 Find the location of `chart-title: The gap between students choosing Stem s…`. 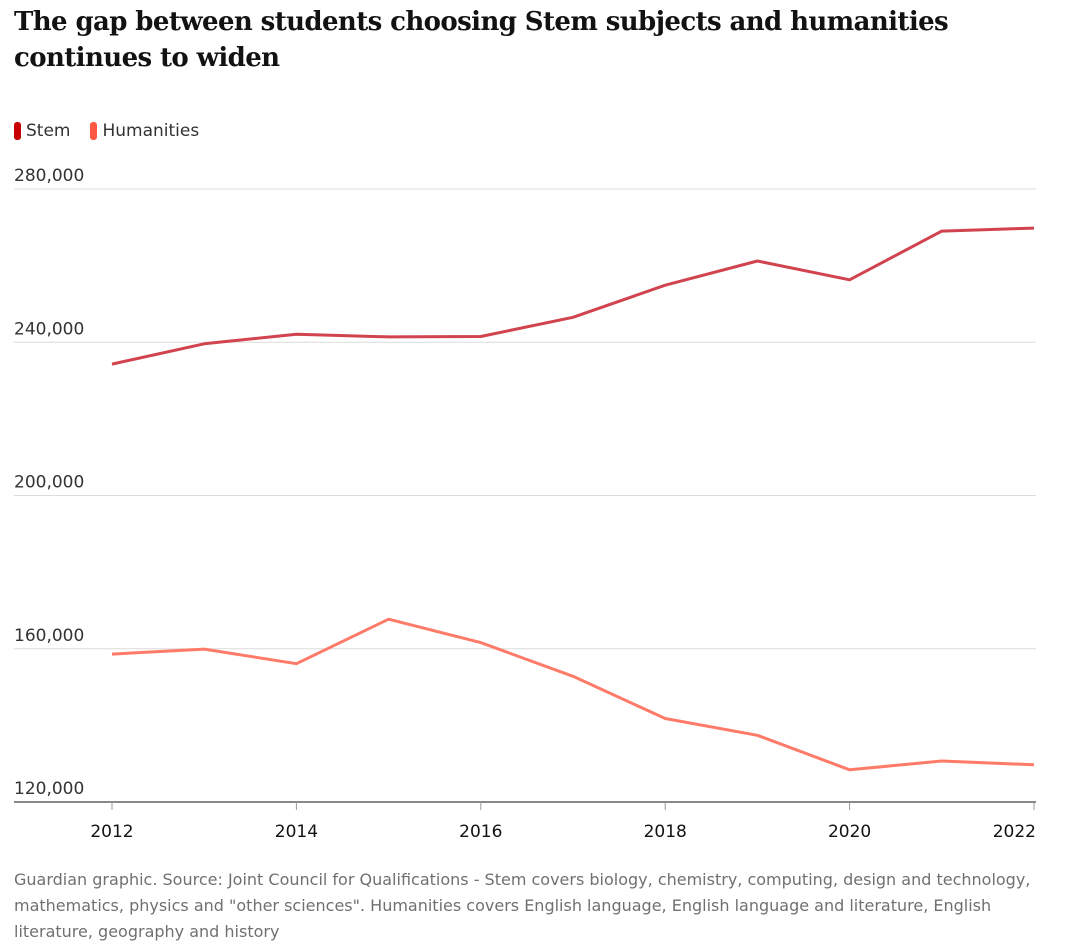

chart-title: The gap between students choosing Stem s… is located at coordinates (481, 40).